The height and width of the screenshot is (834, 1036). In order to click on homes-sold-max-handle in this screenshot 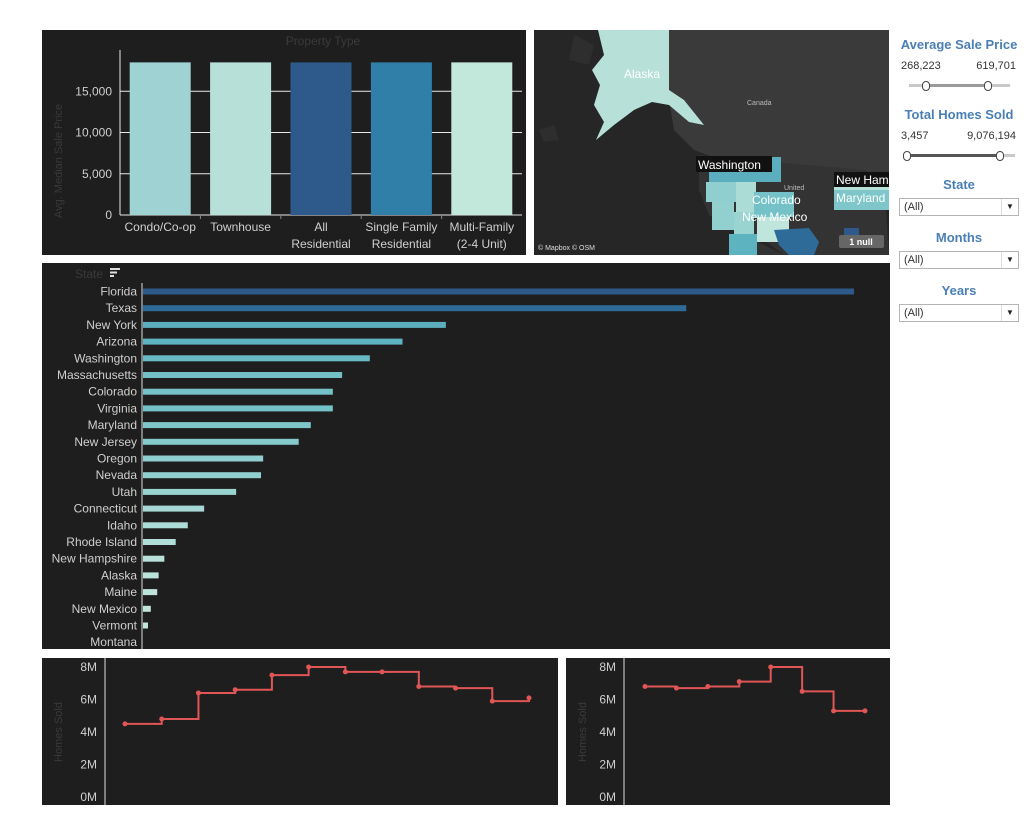, I will do `click(999, 156)`.